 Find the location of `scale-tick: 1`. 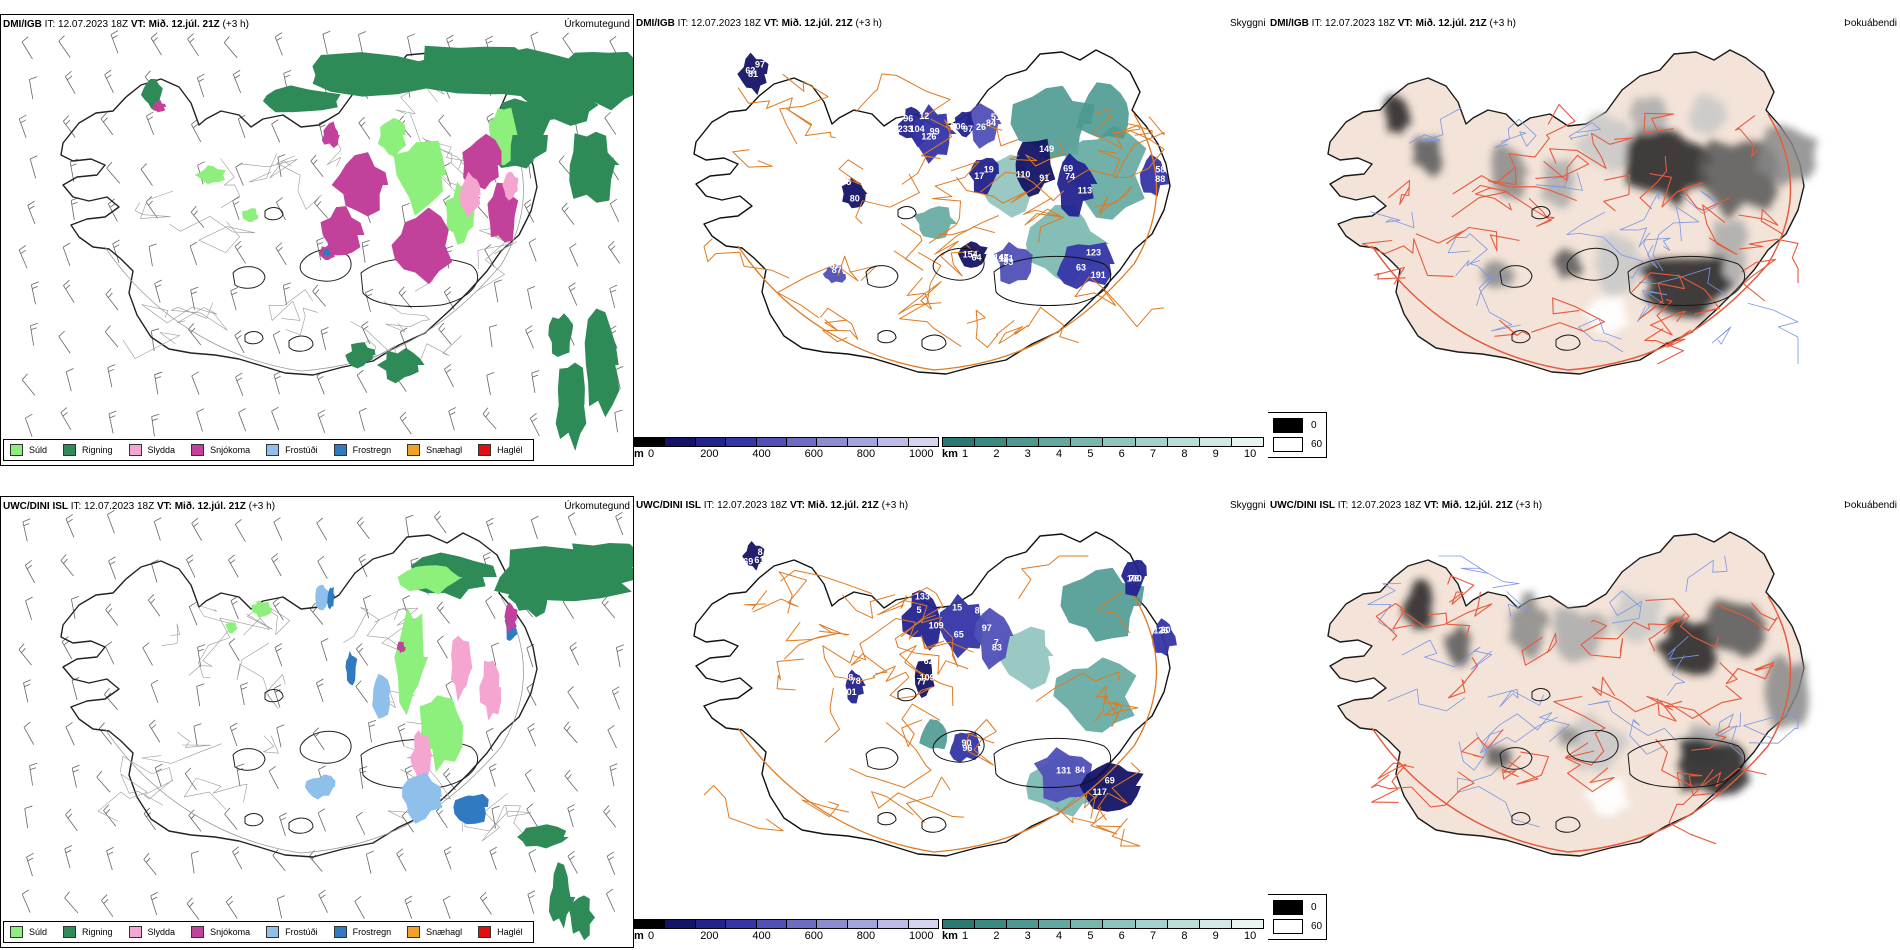

scale-tick: 1 is located at coordinates (965, 454).